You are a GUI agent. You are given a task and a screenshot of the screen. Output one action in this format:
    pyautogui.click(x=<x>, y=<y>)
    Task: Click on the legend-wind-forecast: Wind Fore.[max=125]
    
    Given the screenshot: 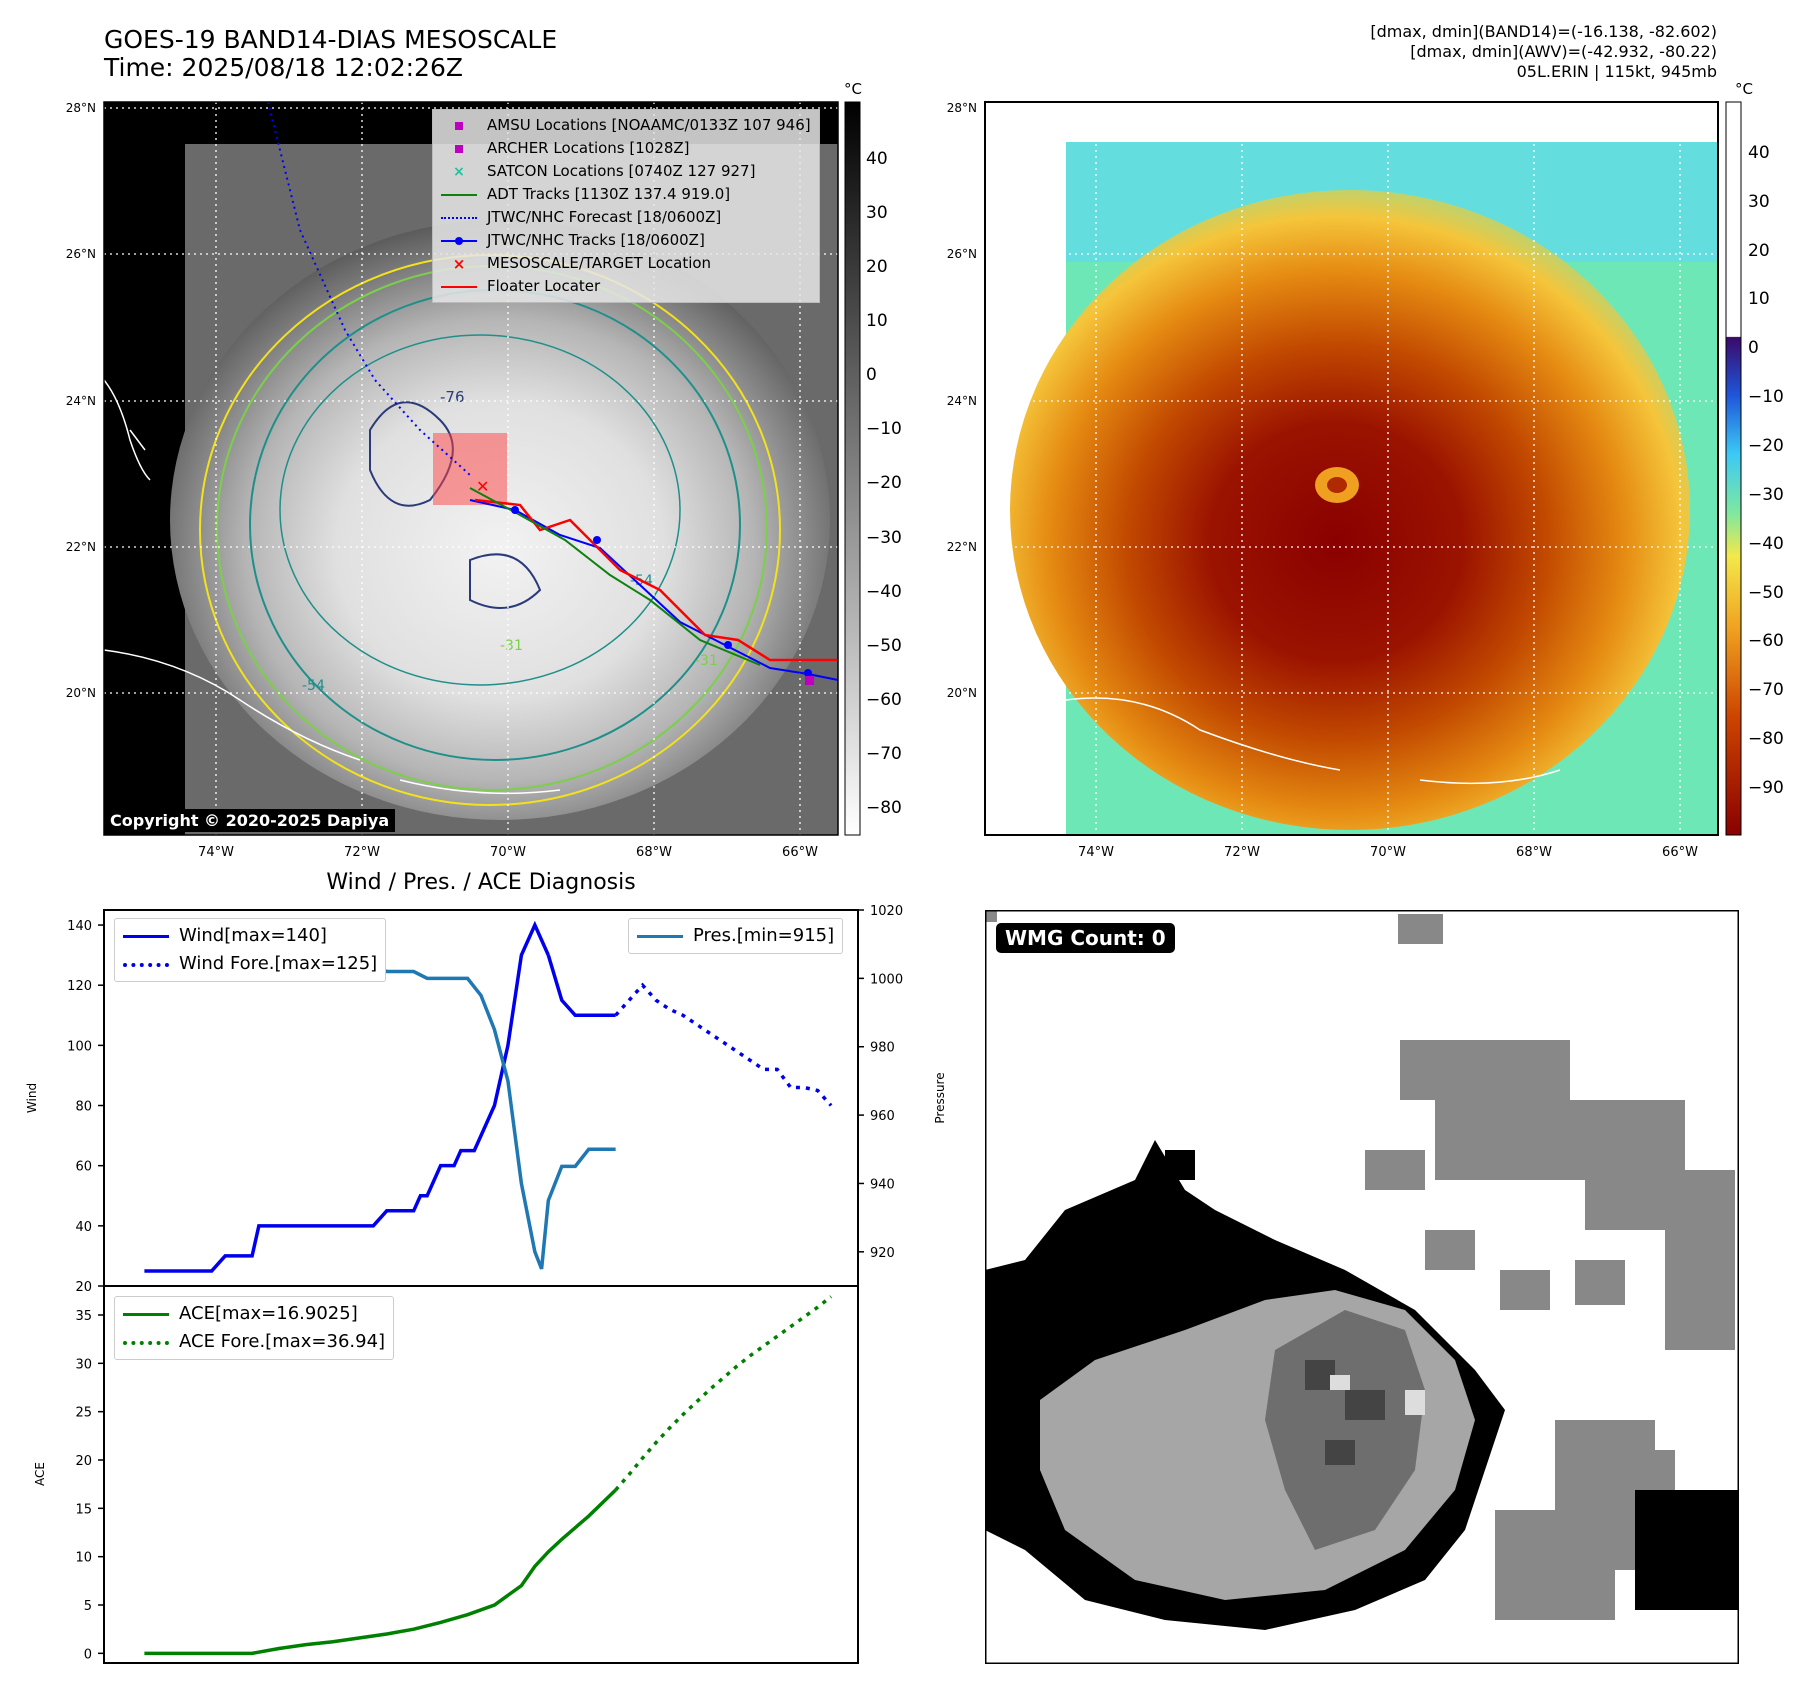 What is the action you would take?
    pyautogui.click(x=250, y=964)
    